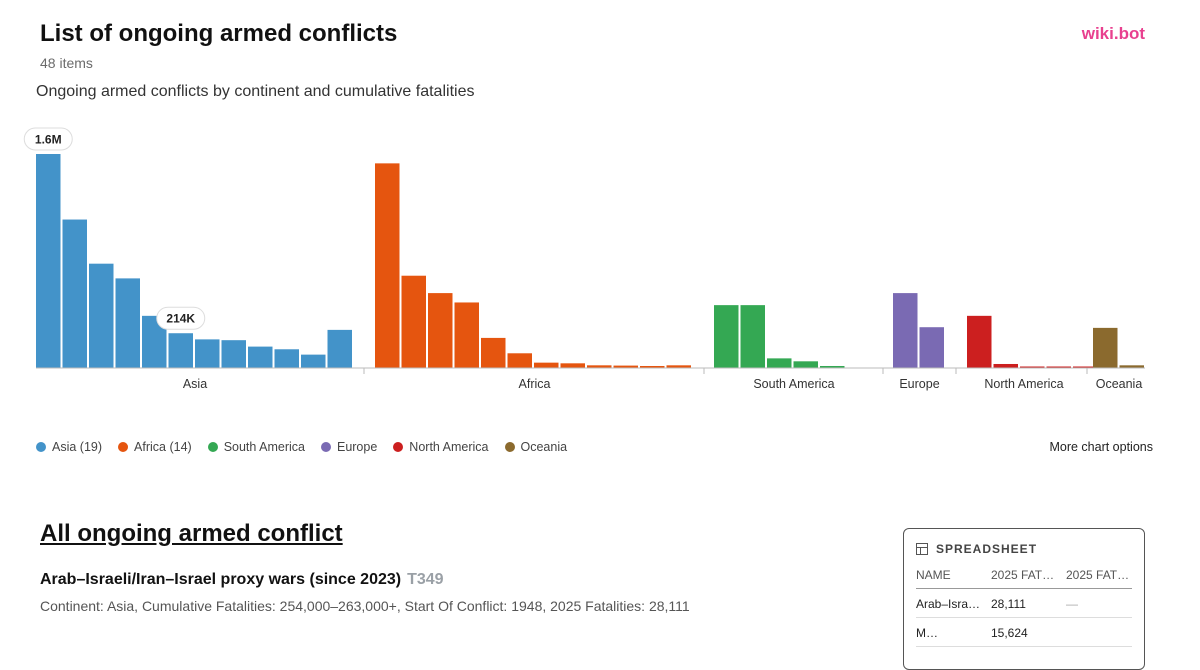 This screenshot has height=670, width=1200. I want to click on legend-item: Oceania, so click(536, 447).